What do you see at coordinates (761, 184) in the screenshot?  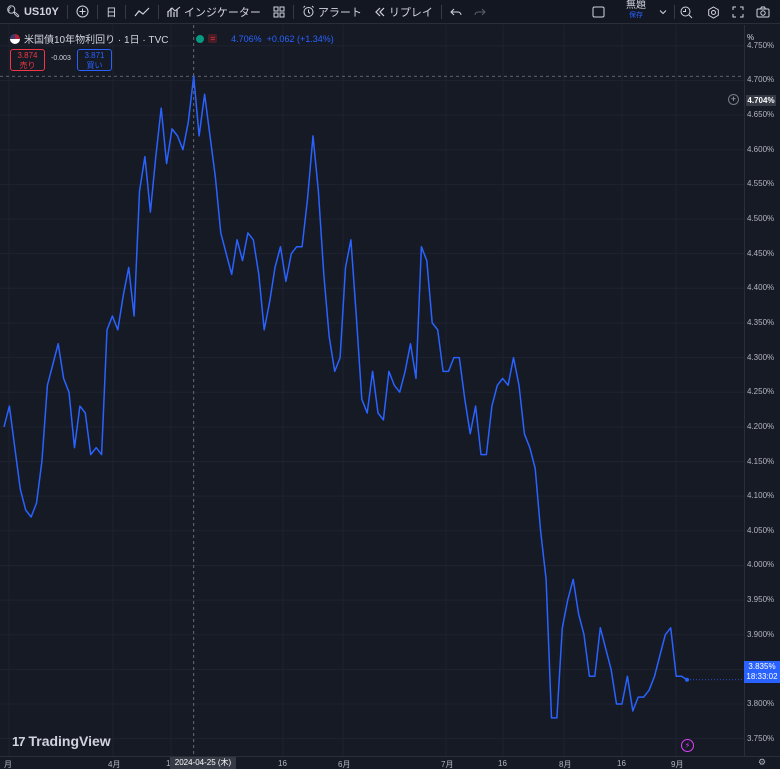 I see `price-tick-label: 4.550%` at bounding box center [761, 184].